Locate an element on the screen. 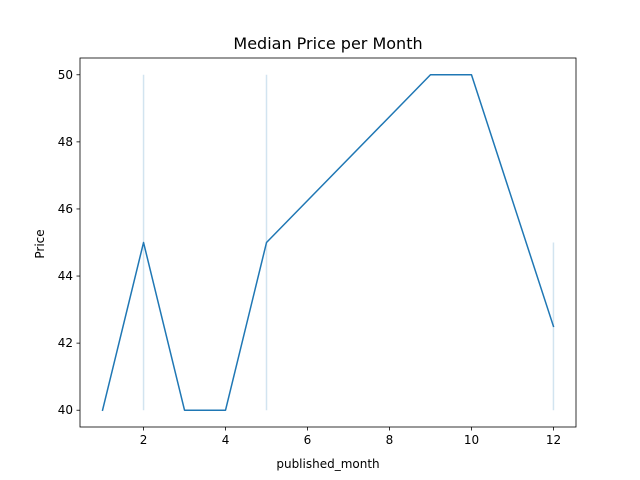 The height and width of the screenshot is (480, 640). y-axis-label: Price is located at coordinates (40, 243).